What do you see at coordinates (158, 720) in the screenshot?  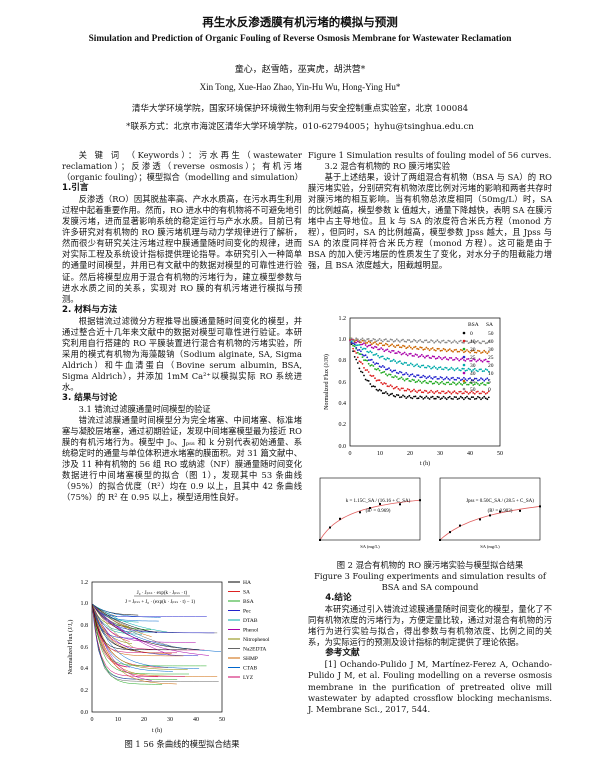 I see `fig1-xticks: 0 10 20 30 40 50` at bounding box center [158, 720].